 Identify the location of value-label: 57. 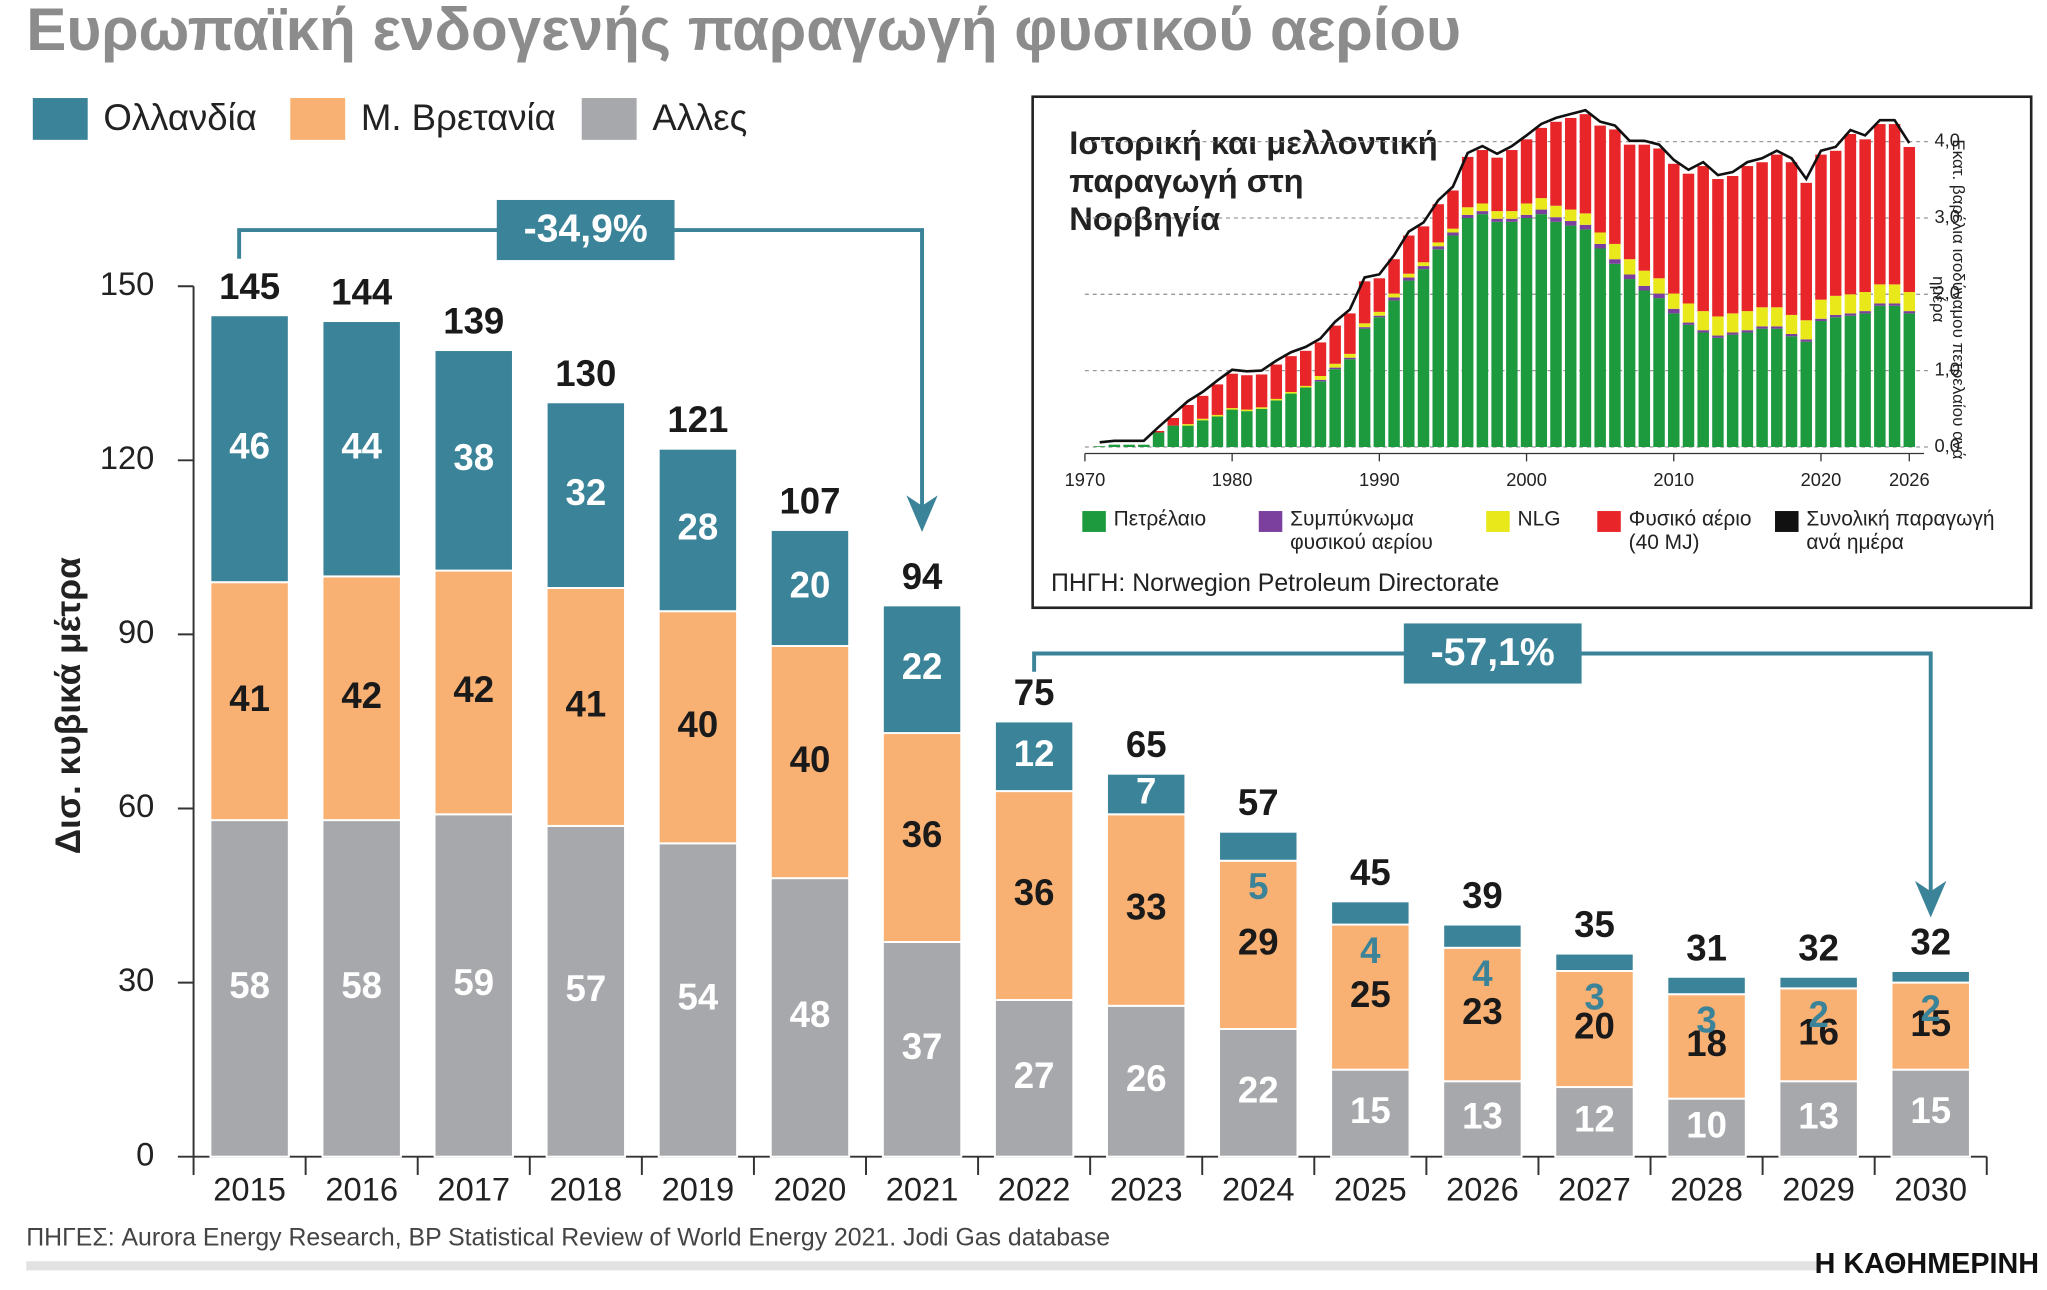
(585, 988).